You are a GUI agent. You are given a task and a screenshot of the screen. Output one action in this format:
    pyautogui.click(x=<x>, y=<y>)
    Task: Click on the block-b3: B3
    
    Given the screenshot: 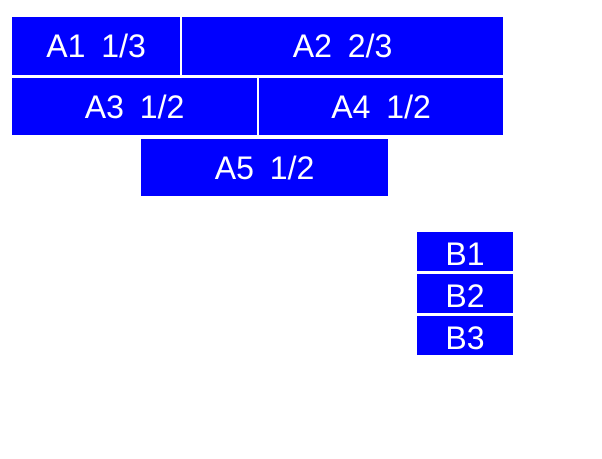 What is the action you would take?
    pyautogui.click(x=465, y=335)
    